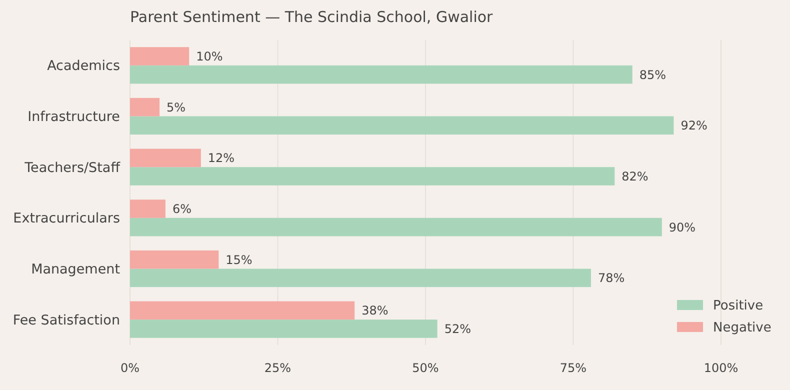 This screenshot has height=390, width=790. I want to click on data-label: 5%, so click(176, 107).